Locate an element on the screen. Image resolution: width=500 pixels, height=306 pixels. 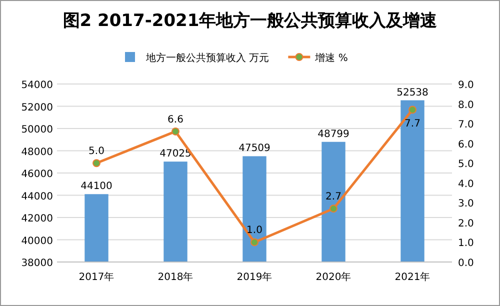
y-tick-label: 40000 is located at coordinates (37, 241).